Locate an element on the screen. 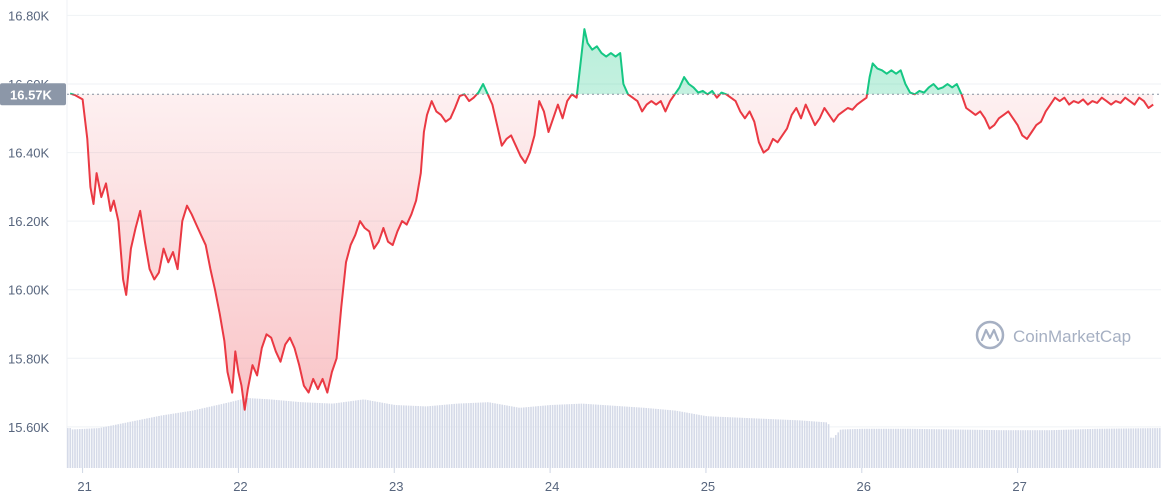  watermark-text: CoinMarketCap is located at coordinates (1072, 336).